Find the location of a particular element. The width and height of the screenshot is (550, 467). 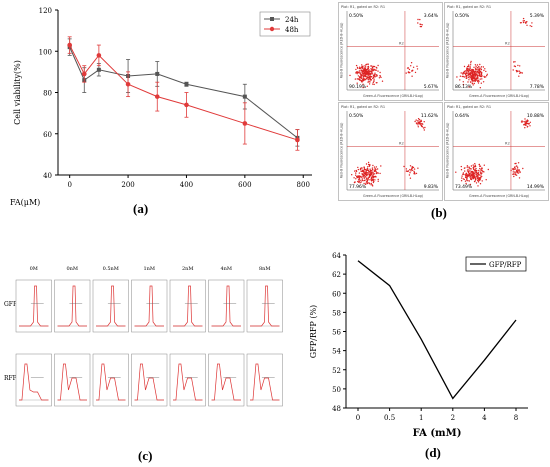

data-point-48h is located at coordinates (99, 55).